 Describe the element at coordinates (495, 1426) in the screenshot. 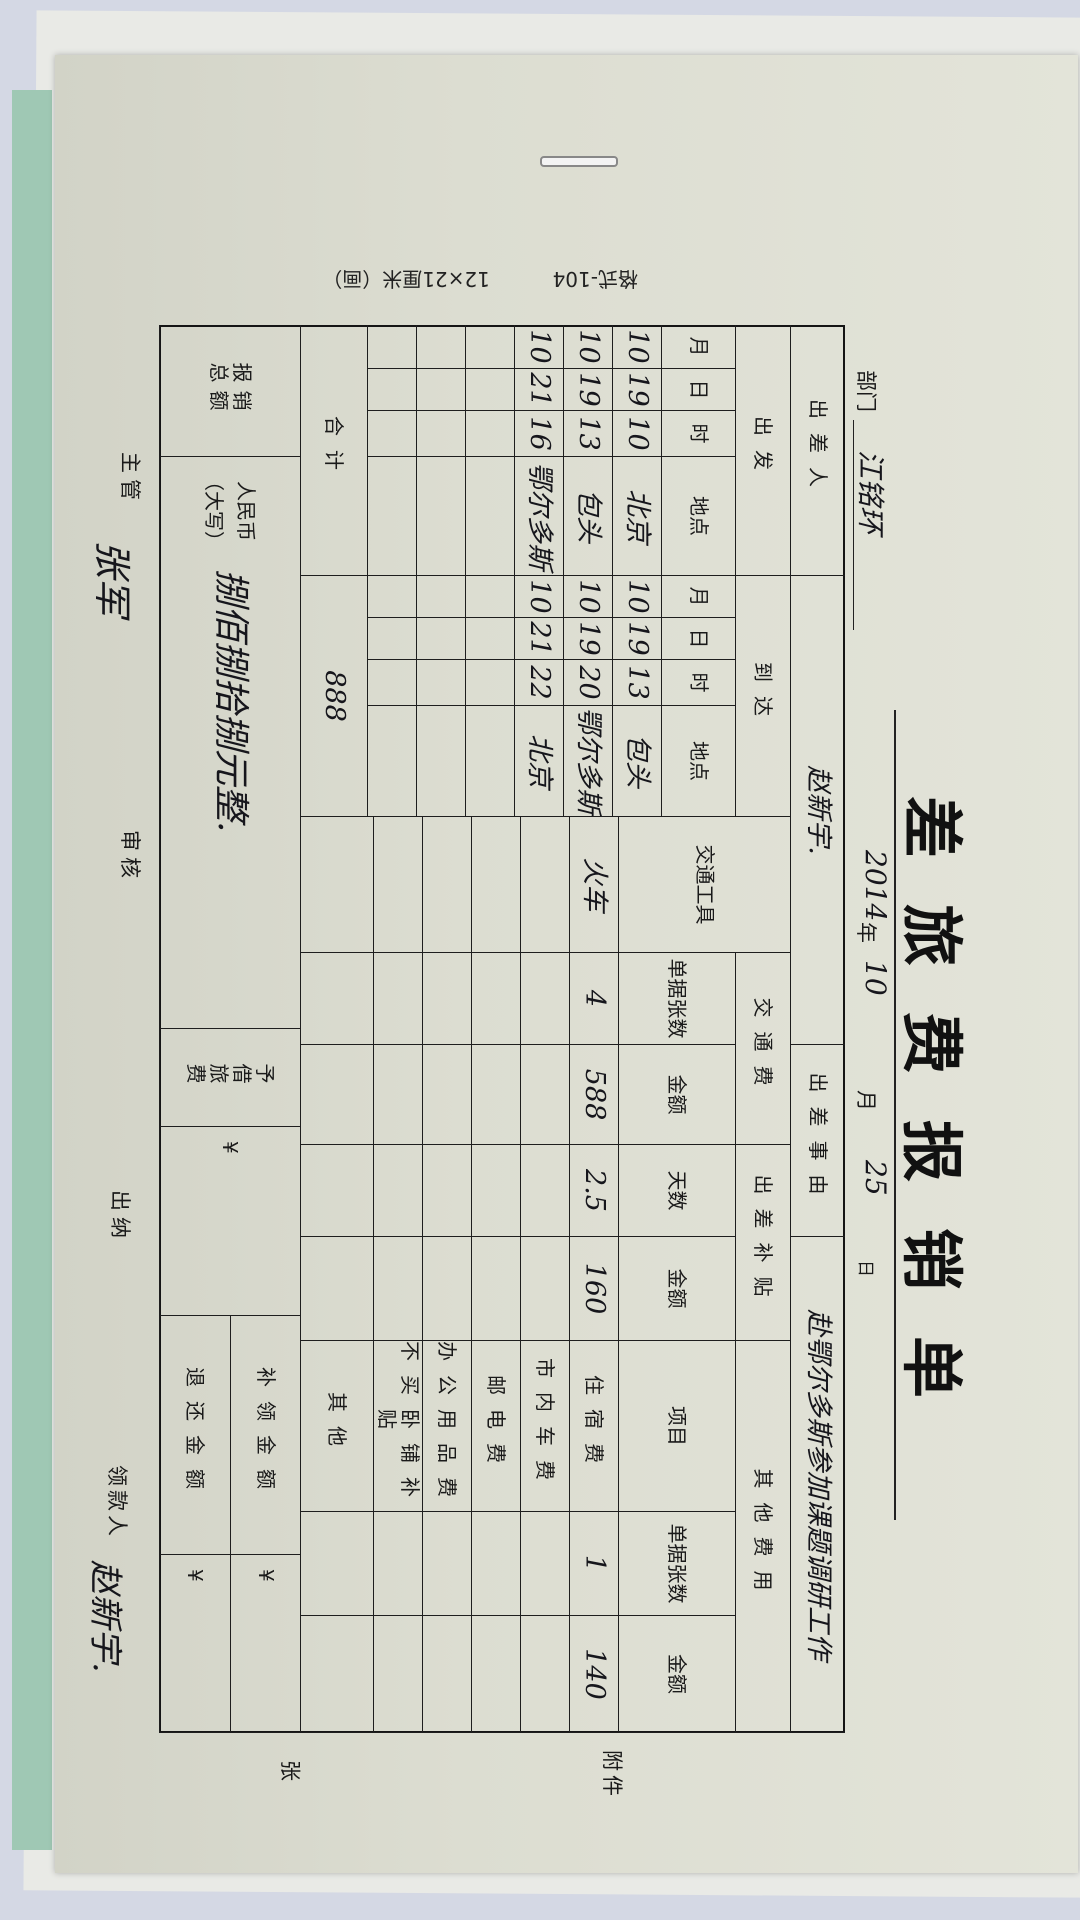

I see `other-expense-item: 邮电费` at that location.